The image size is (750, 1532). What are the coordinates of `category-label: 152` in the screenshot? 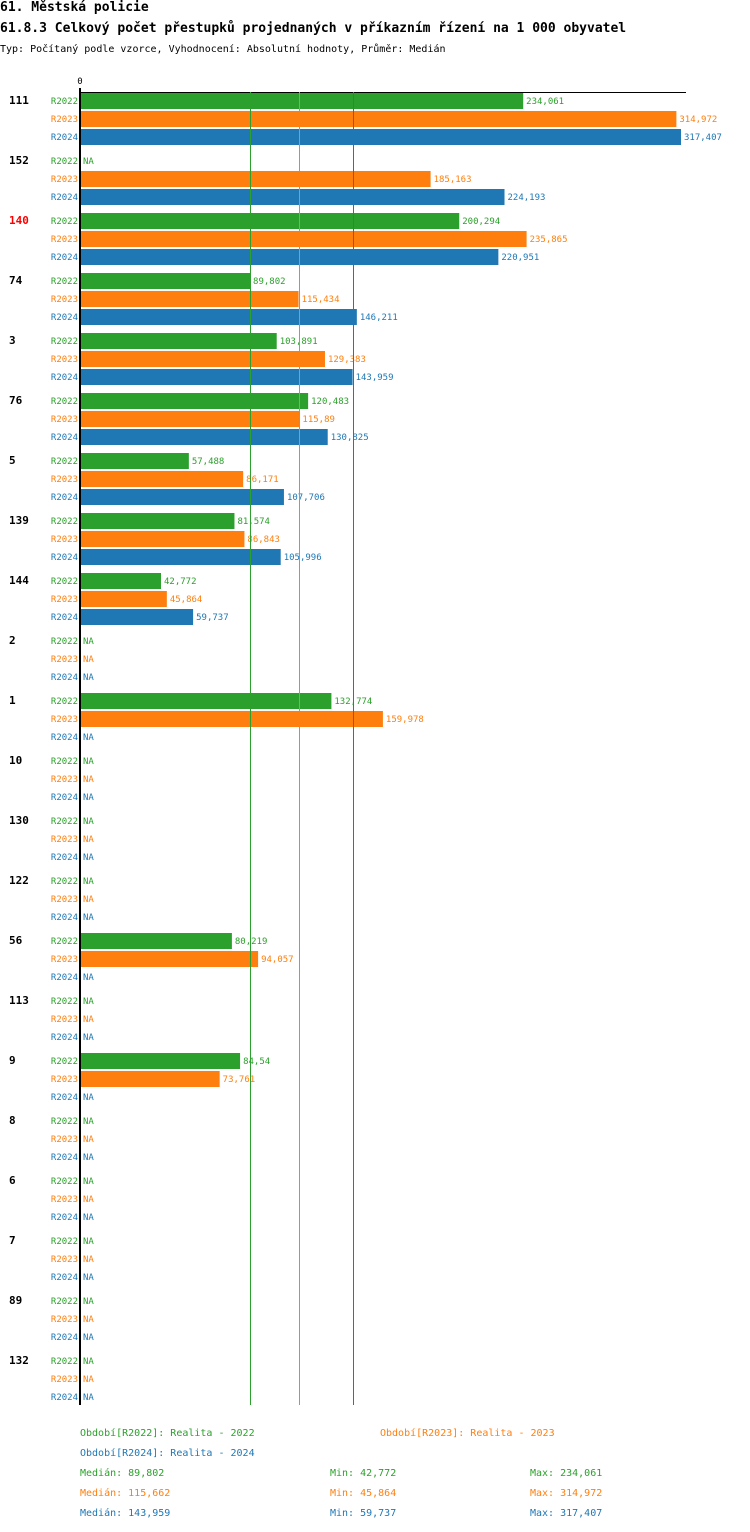 It's located at (19, 160).